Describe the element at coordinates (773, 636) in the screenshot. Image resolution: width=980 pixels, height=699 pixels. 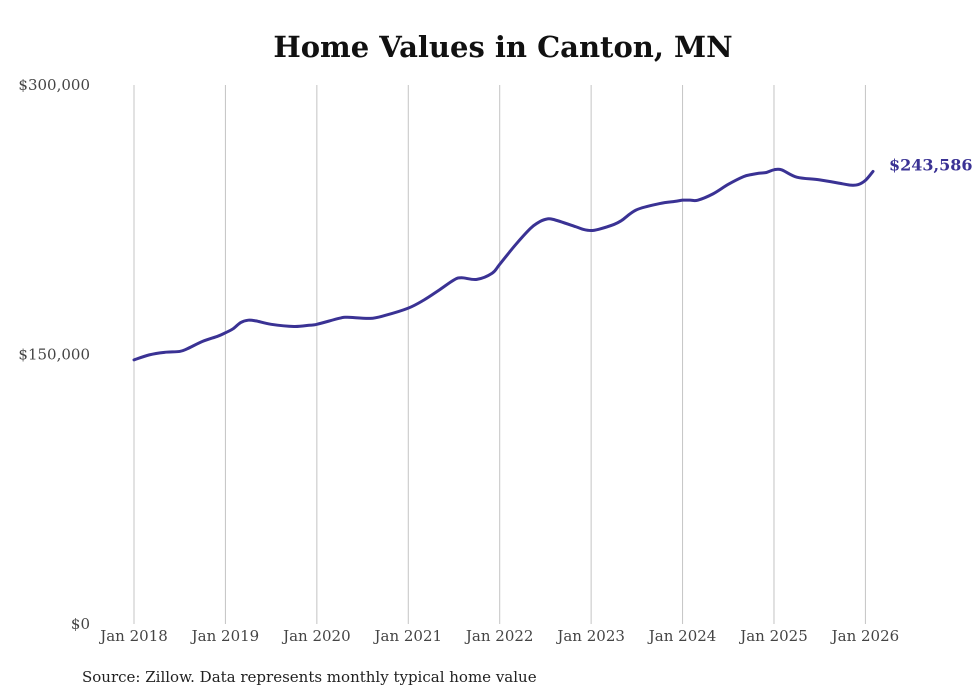
I see `x-tick-label: Jan 2025` at that location.